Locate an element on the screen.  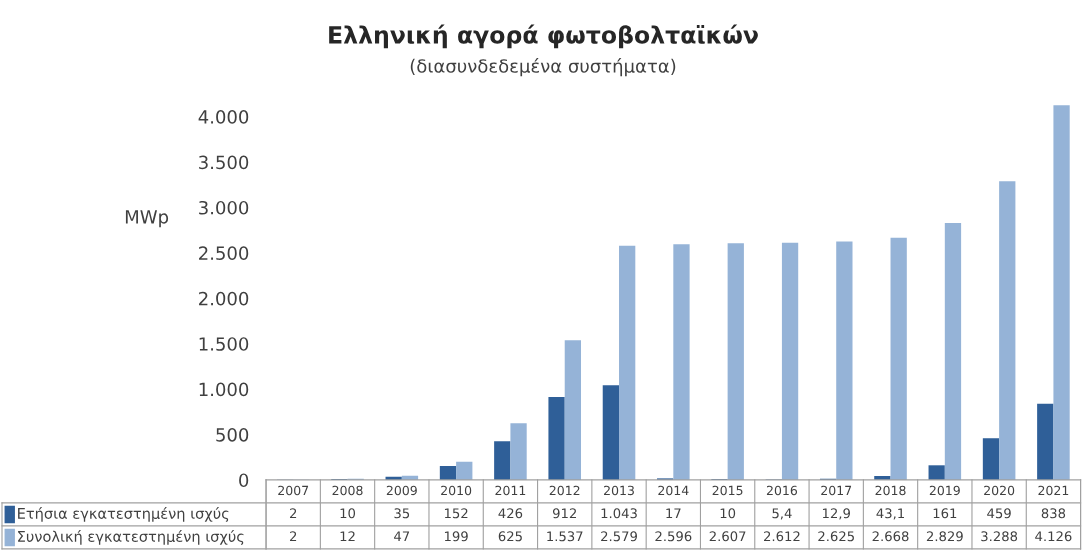
x-tick-label: 2008 is located at coordinates (347, 490).